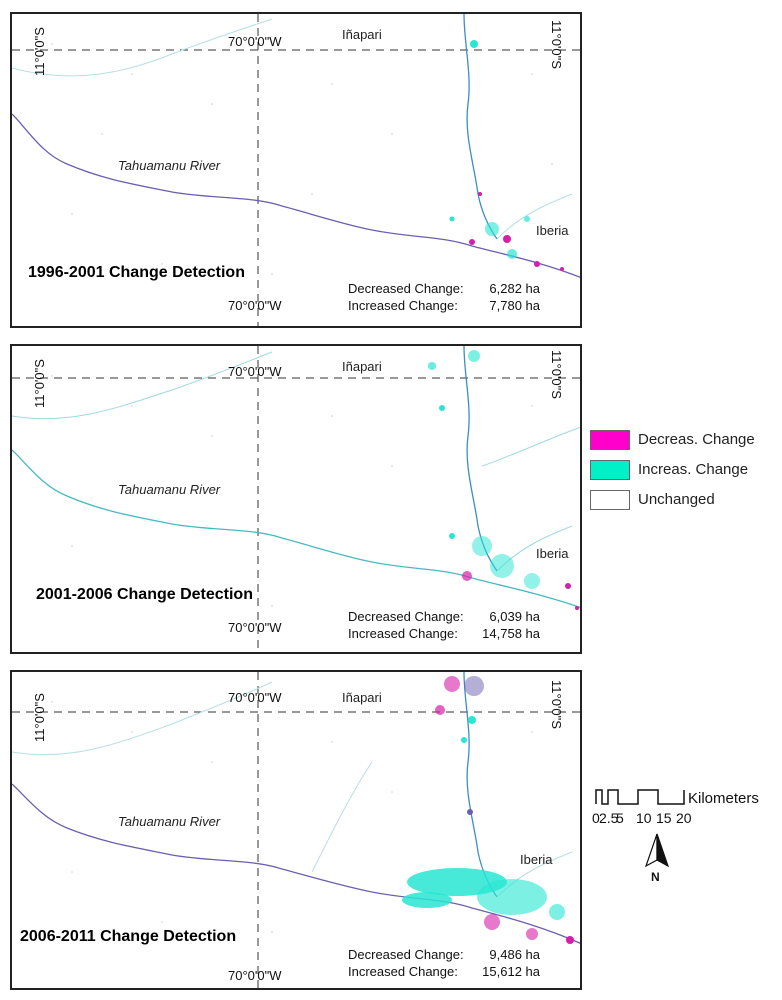 The height and width of the screenshot is (1000, 782). I want to click on legend-swatch-unchanged, so click(610, 500).